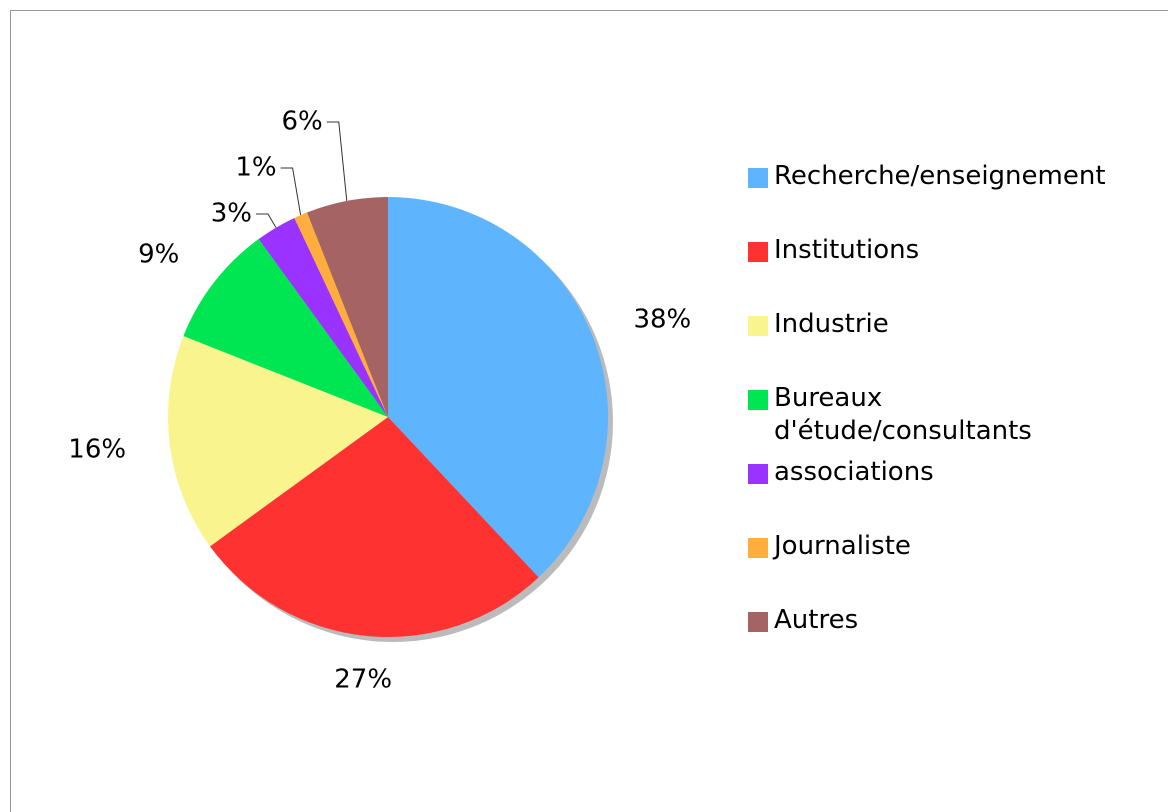 This screenshot has height=812, width=1168. Describe the element at coordinates (842, 546) in the screenshot. I see `legend-label: Journaliste` at that location.